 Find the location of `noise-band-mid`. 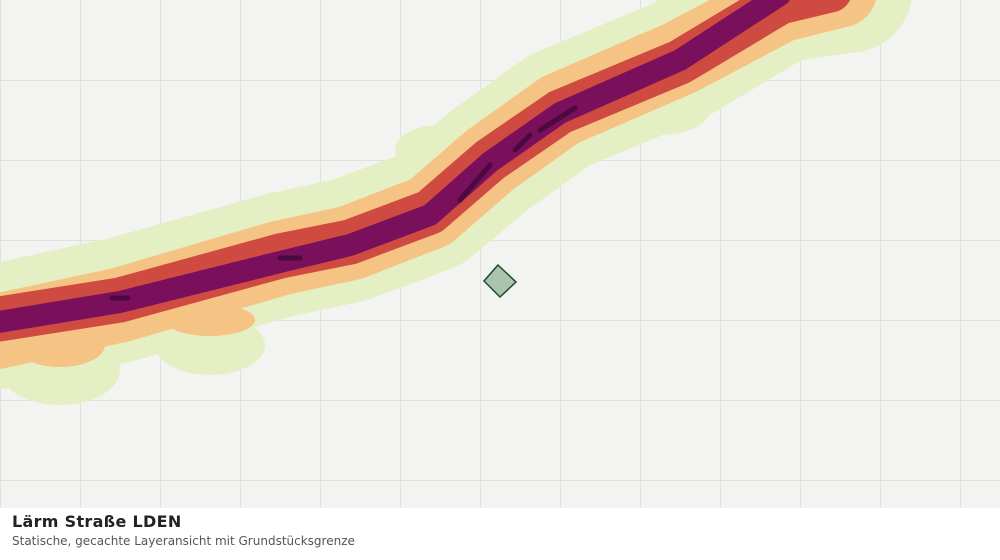

noise-band-mid is located at coordinates (210, 320).